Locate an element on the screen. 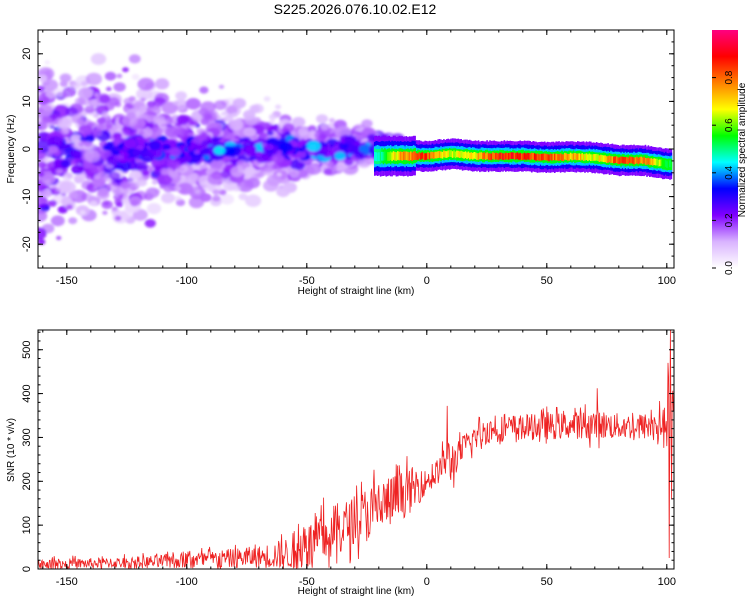  snr-x-tick-label: -50 is located at coordinates (307, 582).